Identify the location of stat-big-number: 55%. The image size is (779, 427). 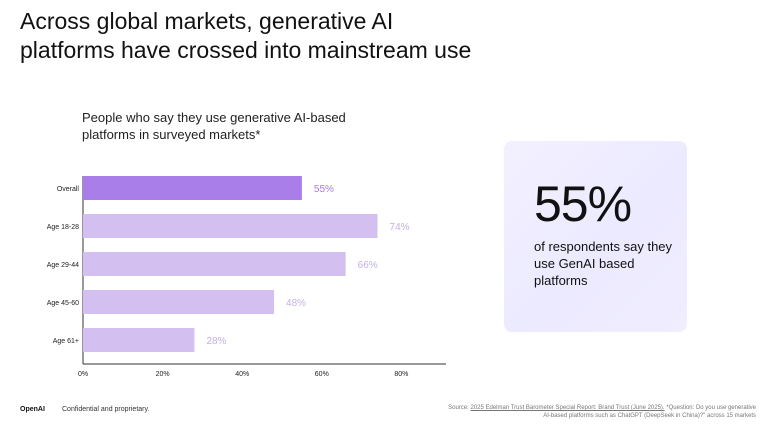
(583, 204).